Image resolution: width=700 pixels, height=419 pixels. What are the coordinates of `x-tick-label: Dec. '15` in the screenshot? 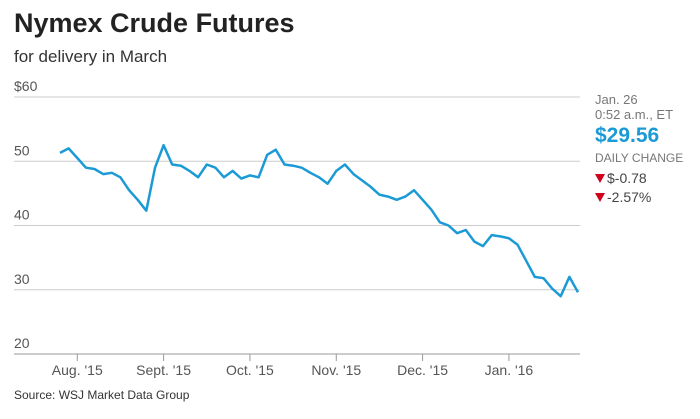 It's located at (422, 370).